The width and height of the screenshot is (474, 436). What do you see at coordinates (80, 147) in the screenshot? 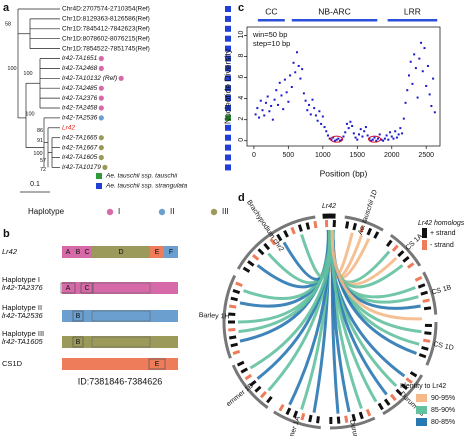
I see `leaf-label: lr42-TA1667` at bounding box center [80, 147].